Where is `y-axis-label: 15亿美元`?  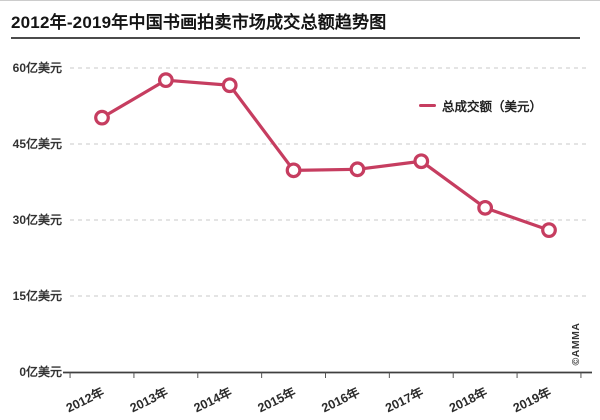 y-axis-label: 15亿美元 is located at coordinates (37, 295).